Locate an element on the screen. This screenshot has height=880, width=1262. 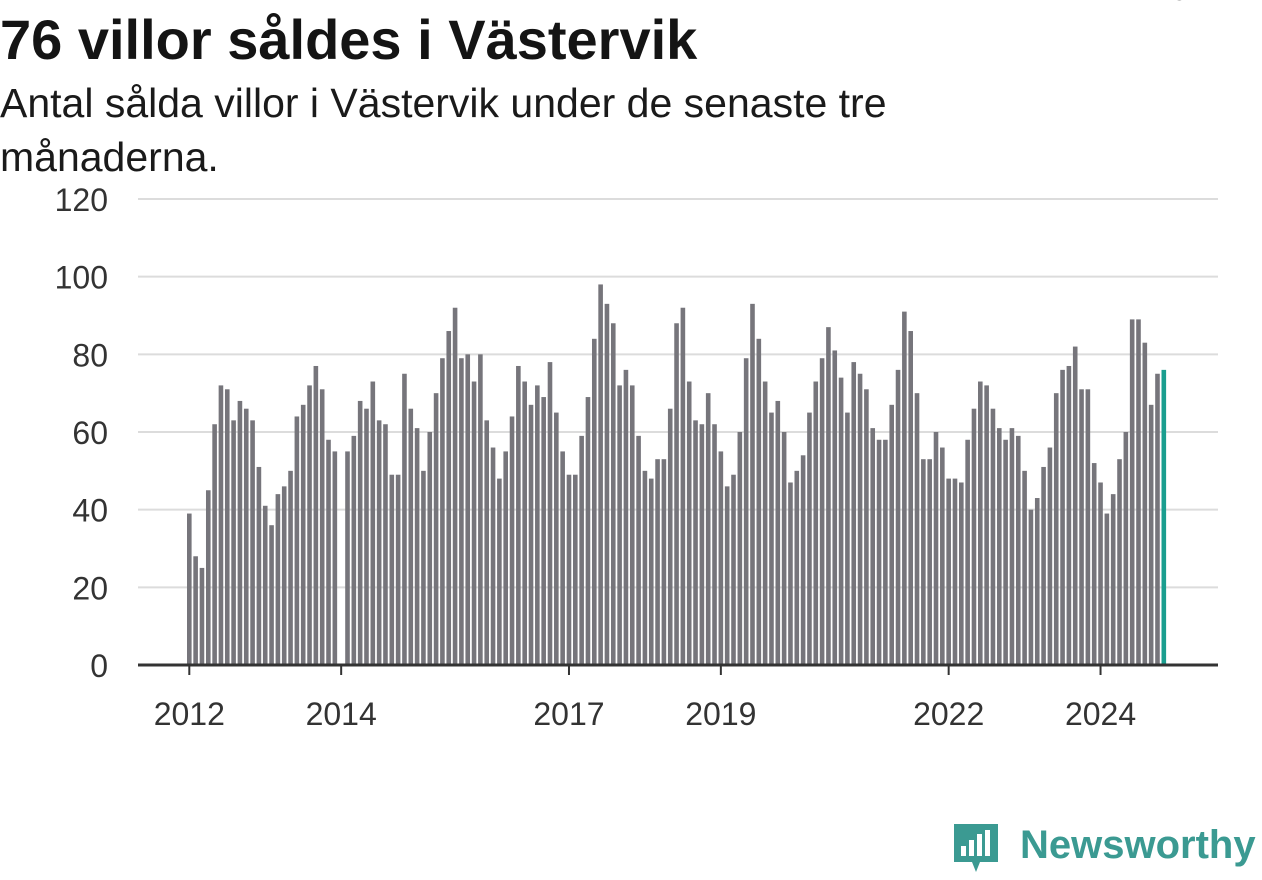
y-tick-label: 20 is located at coordinates (90, 588).